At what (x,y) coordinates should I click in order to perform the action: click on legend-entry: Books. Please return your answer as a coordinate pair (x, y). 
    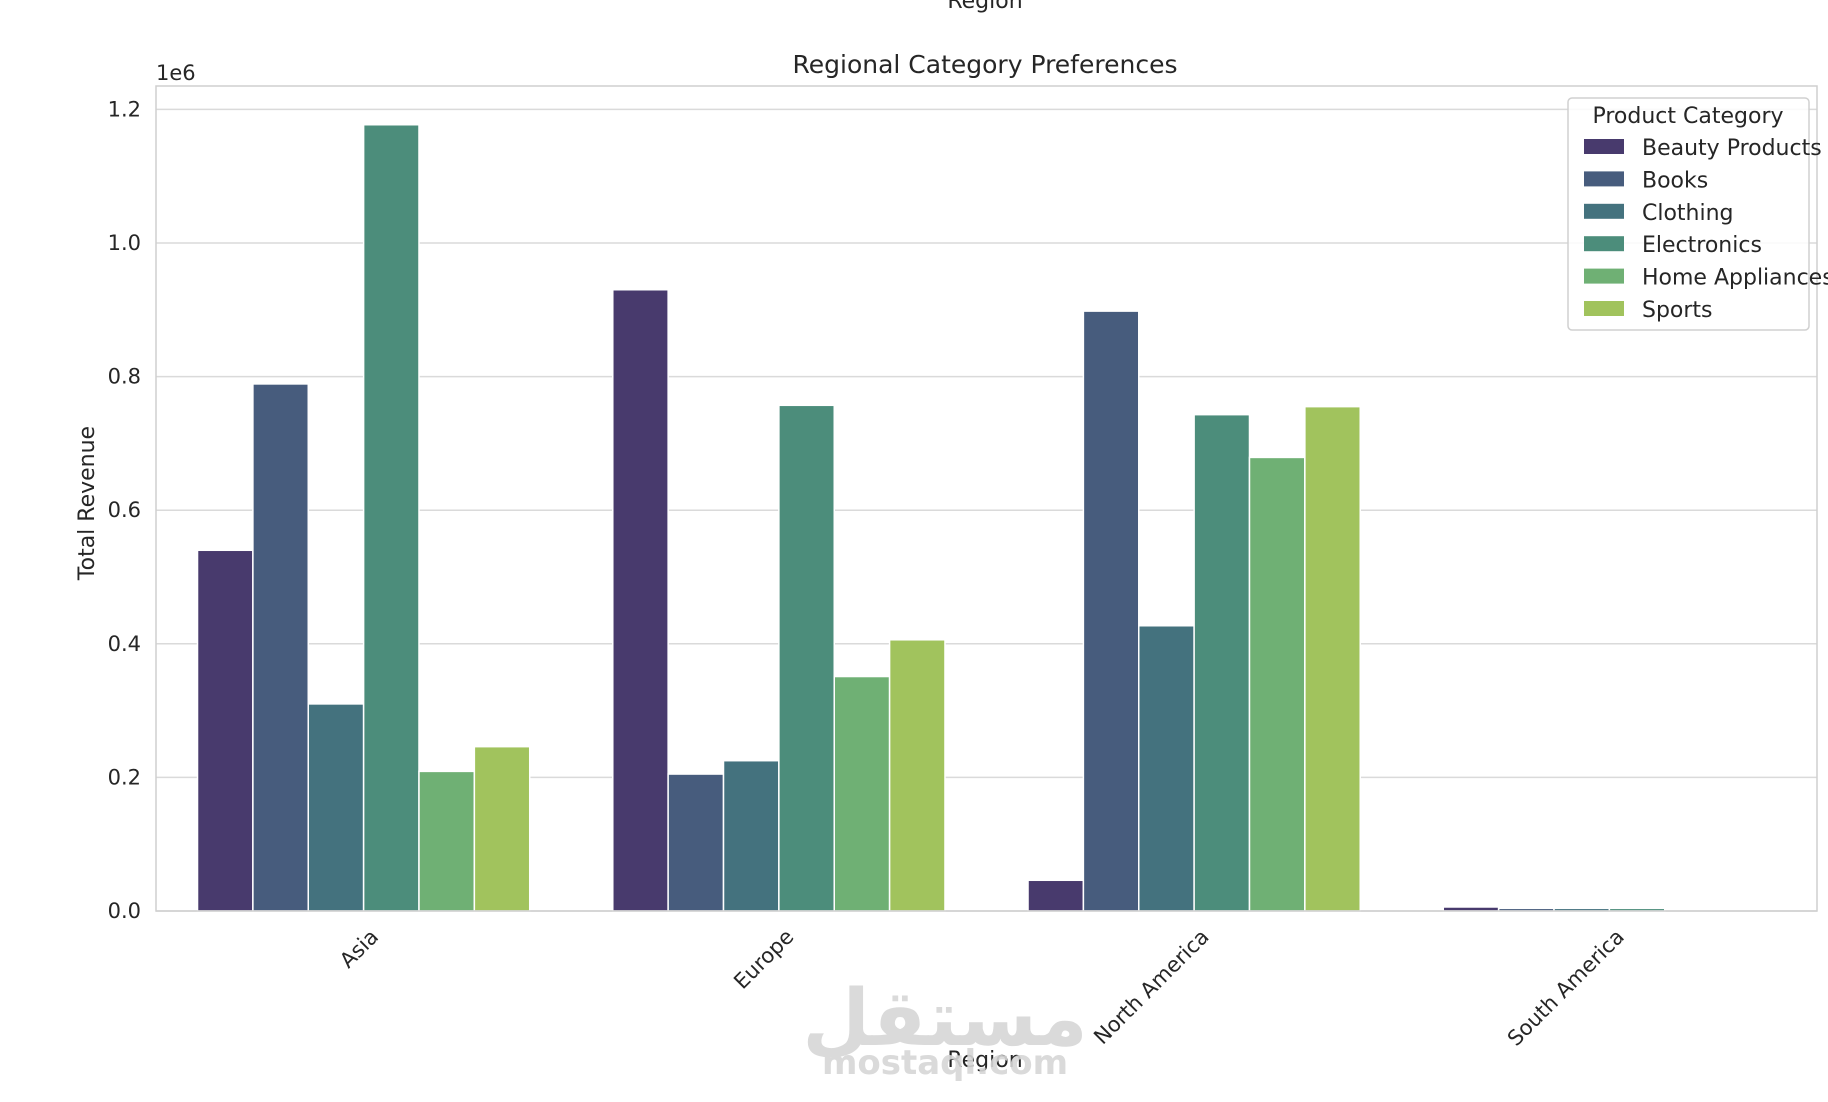
    Looking at the image, I should click on (1675, 180).